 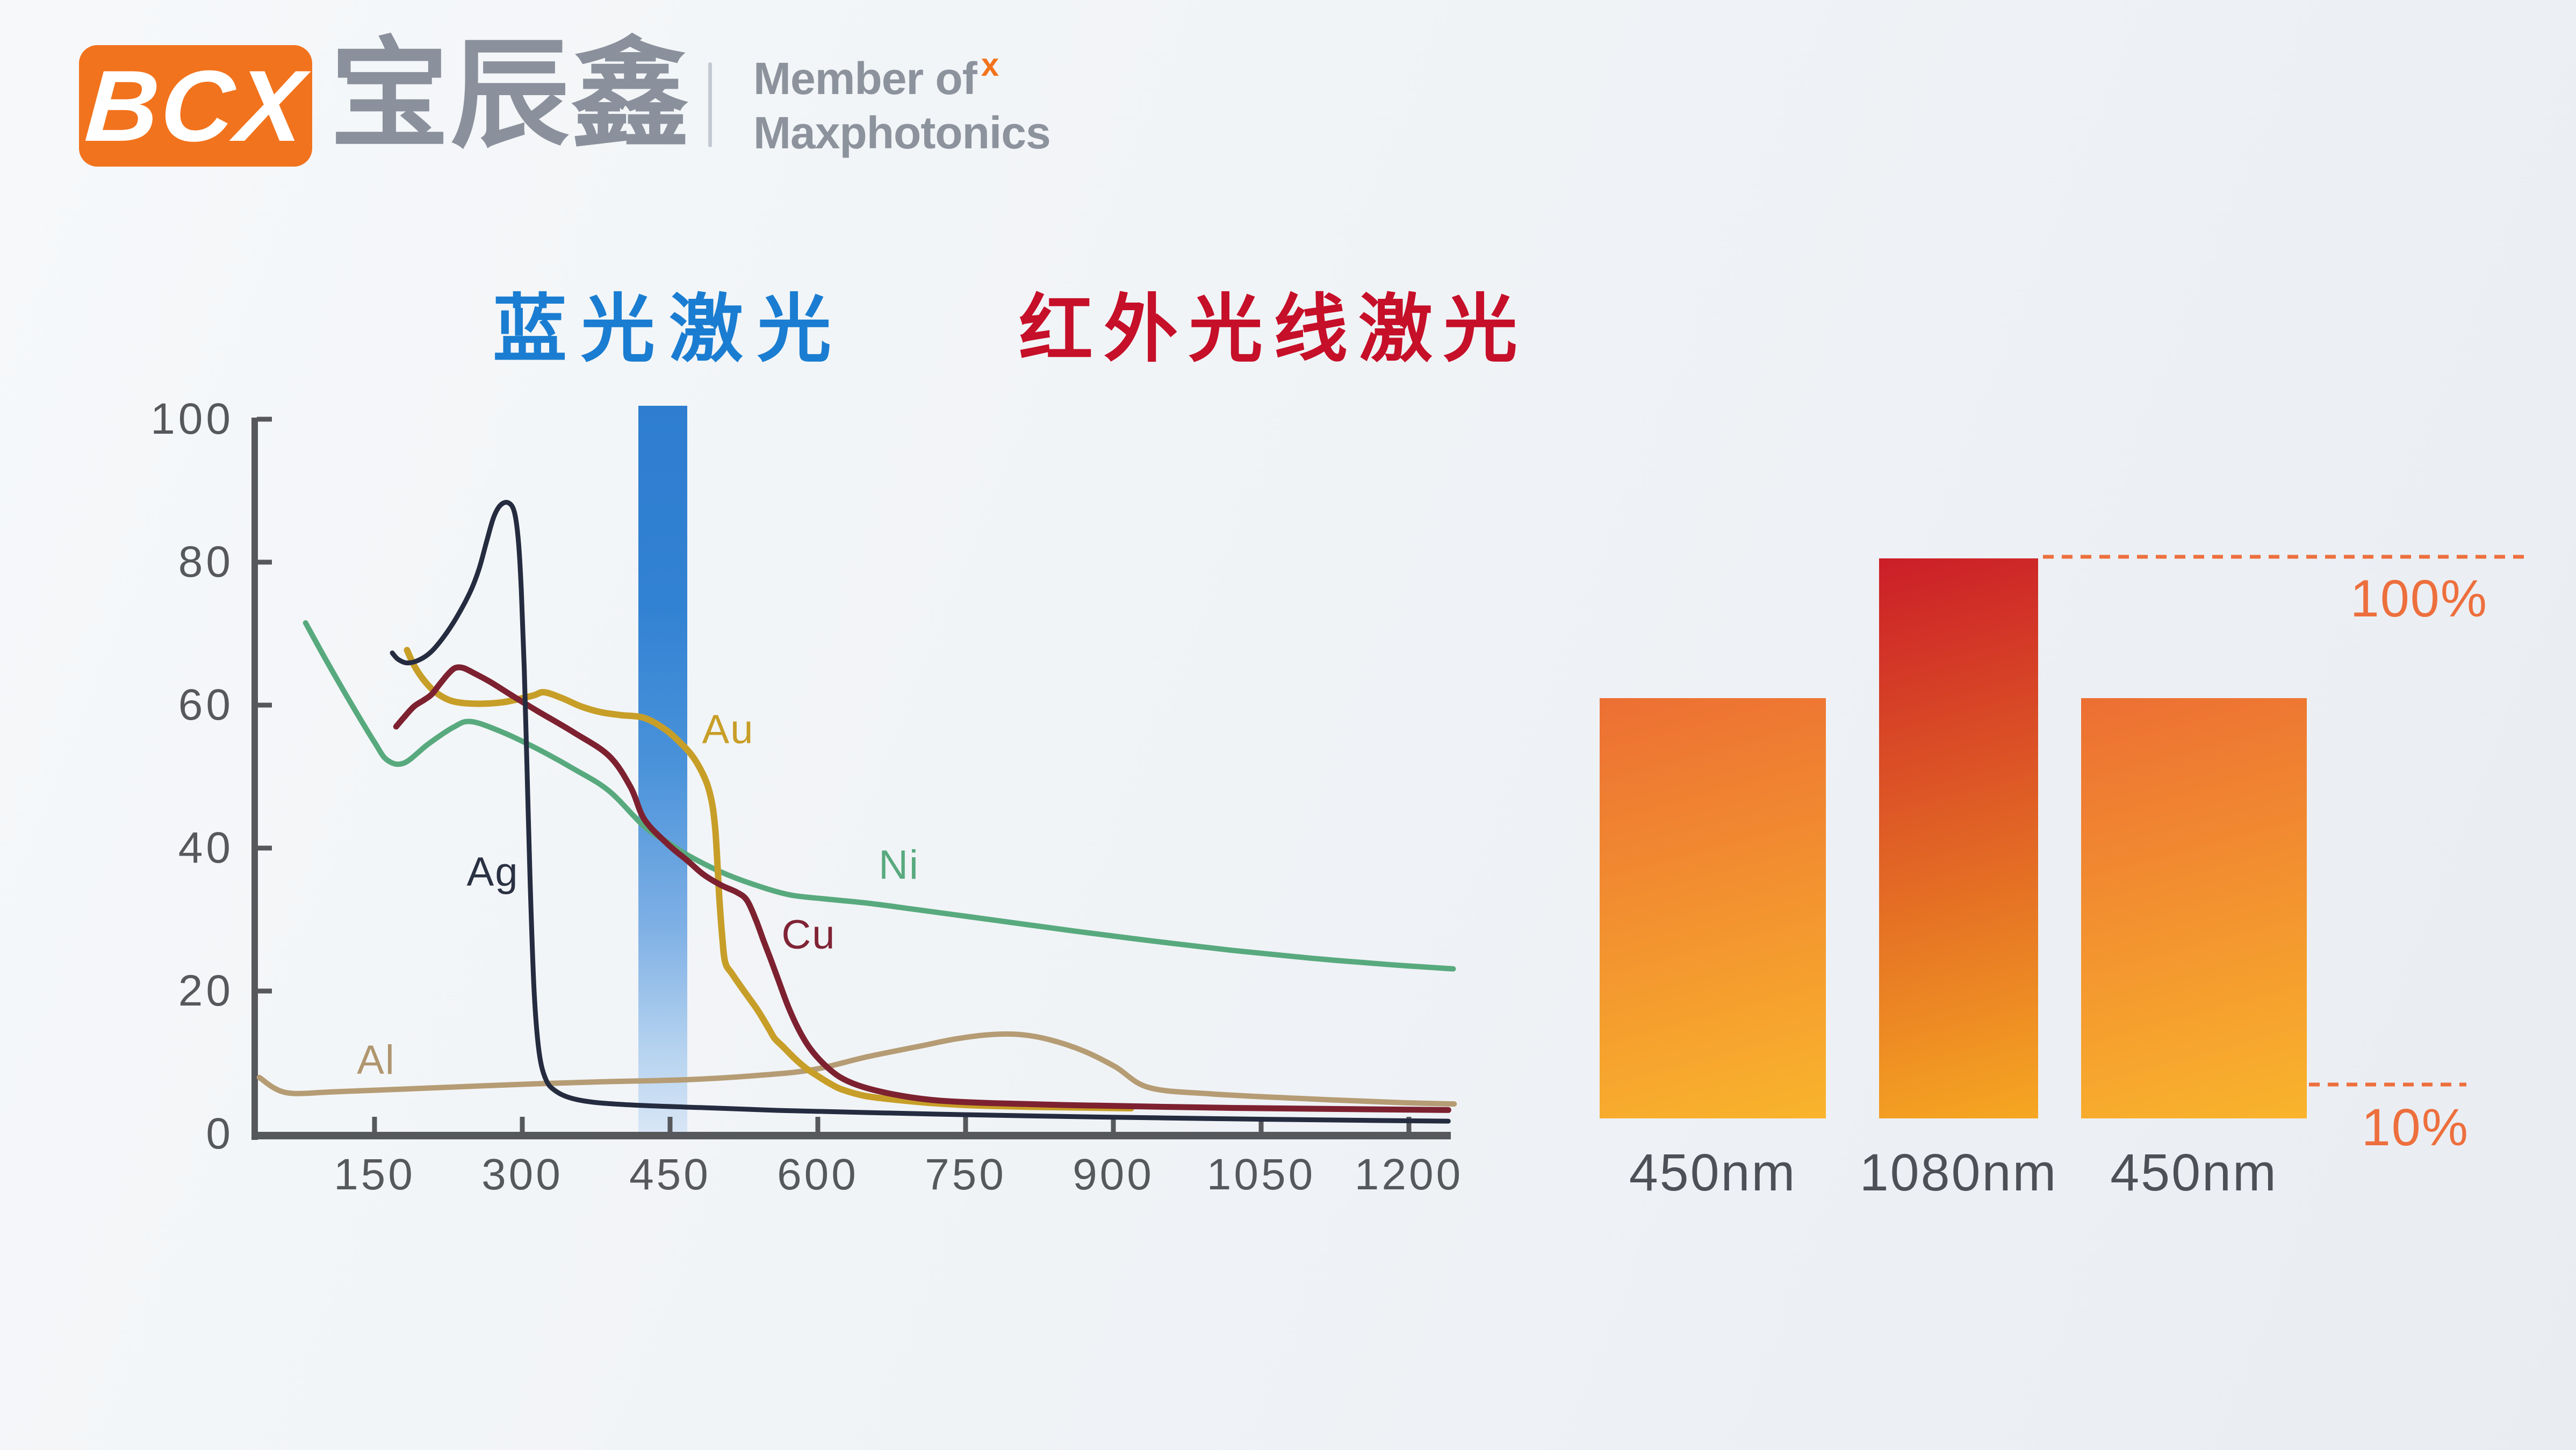 What do you see at coordinates (990, 65) in the screenshot?
I see `maxphotonics-x-icon: x` at bounding box center [990, 65].